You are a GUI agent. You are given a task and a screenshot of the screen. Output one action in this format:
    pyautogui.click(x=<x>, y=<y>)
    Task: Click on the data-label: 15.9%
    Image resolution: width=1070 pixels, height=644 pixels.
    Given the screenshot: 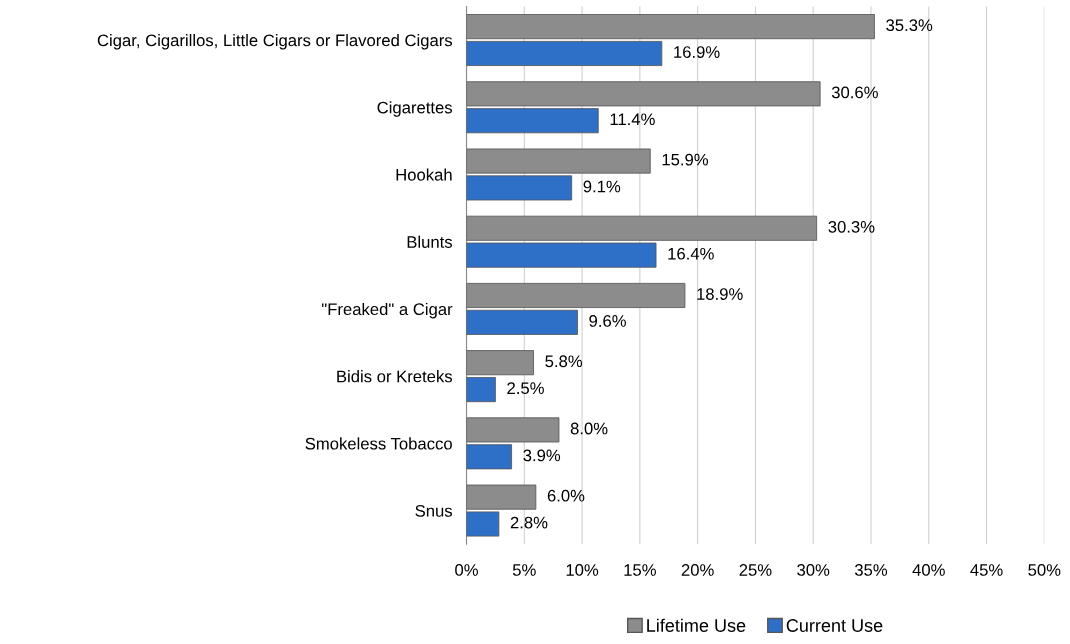 What is the action you would take?
    pyautogui.click(x=685, y=159)
    